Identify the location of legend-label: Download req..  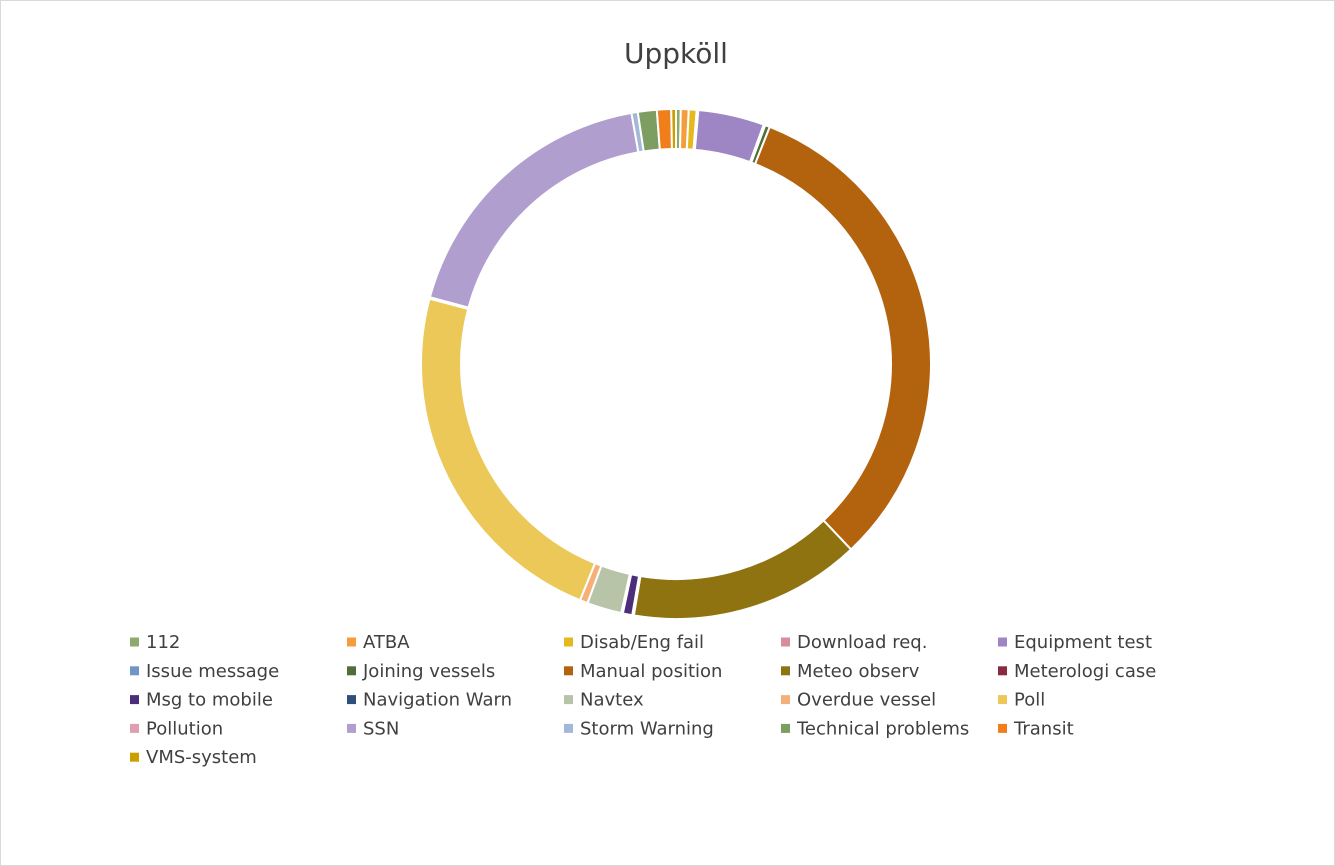
(862, 642).